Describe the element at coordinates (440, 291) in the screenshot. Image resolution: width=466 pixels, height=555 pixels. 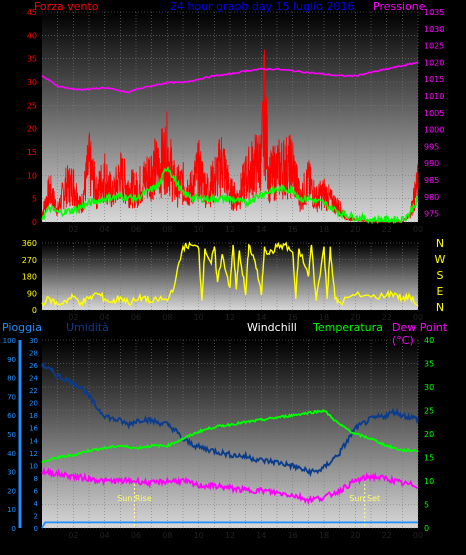
I see `compass-letter: E` at that location.